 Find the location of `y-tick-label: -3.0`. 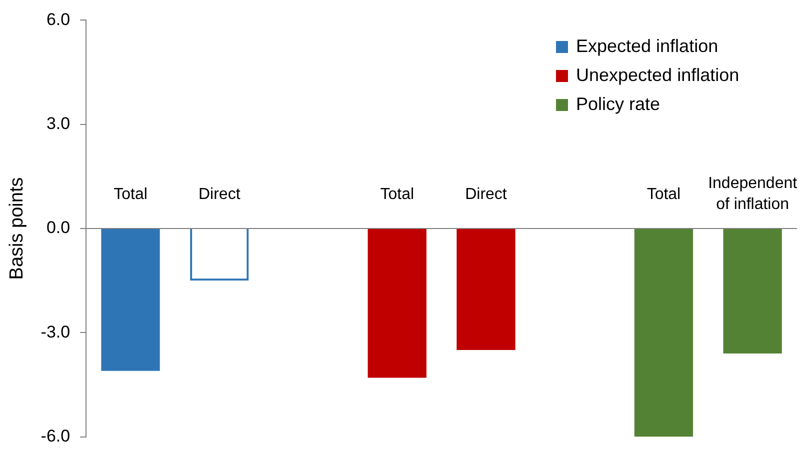

y-tick-label: -3.0 is located at coordinates (55, 332).